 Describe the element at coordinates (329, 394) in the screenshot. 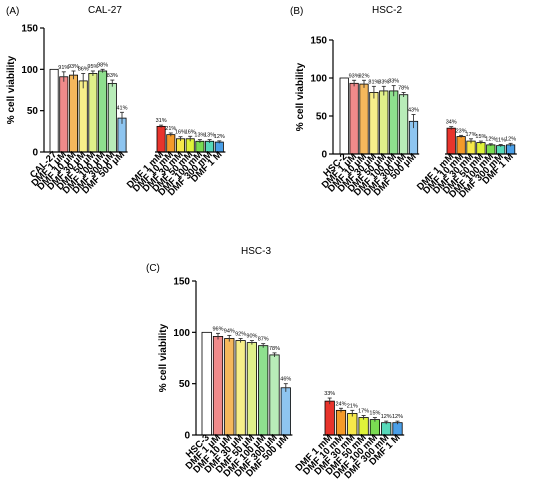

I see `data-label: 33%` at that location.